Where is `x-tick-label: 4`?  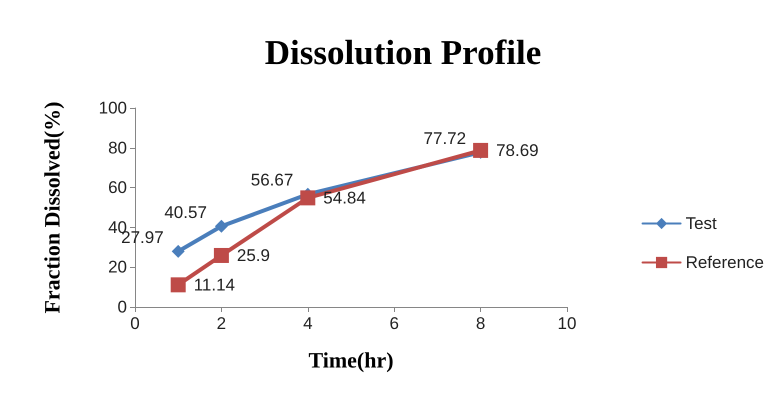
x-tick-label: 4 is located at coordinates (308, 323).